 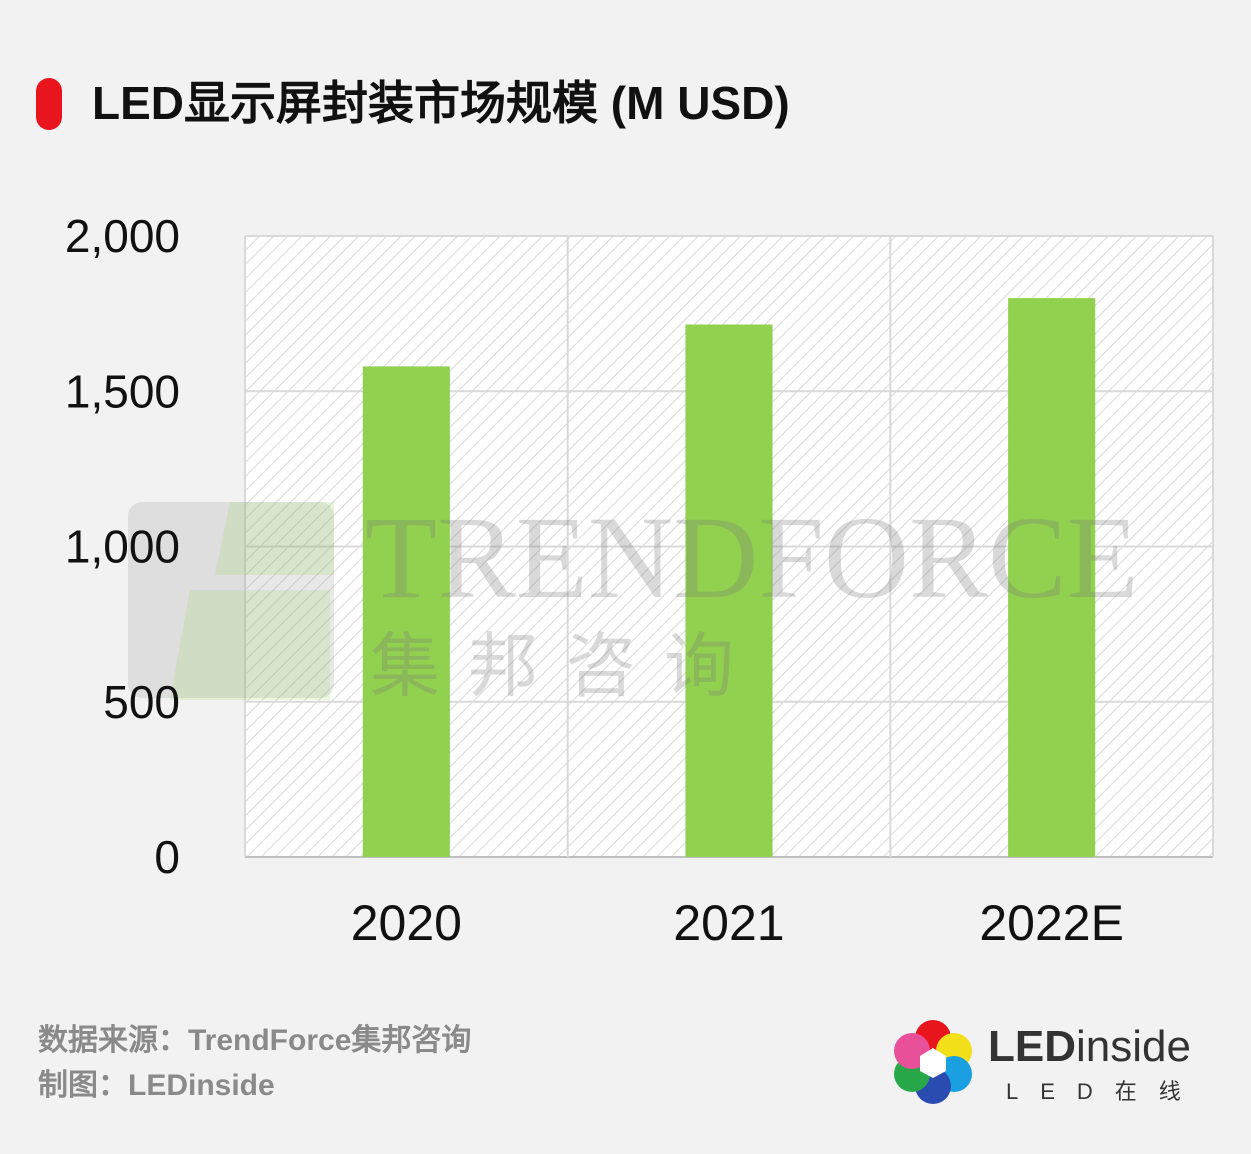 I want to click on logo-subtitle: LED在线, so click(x=1104, y=1091).